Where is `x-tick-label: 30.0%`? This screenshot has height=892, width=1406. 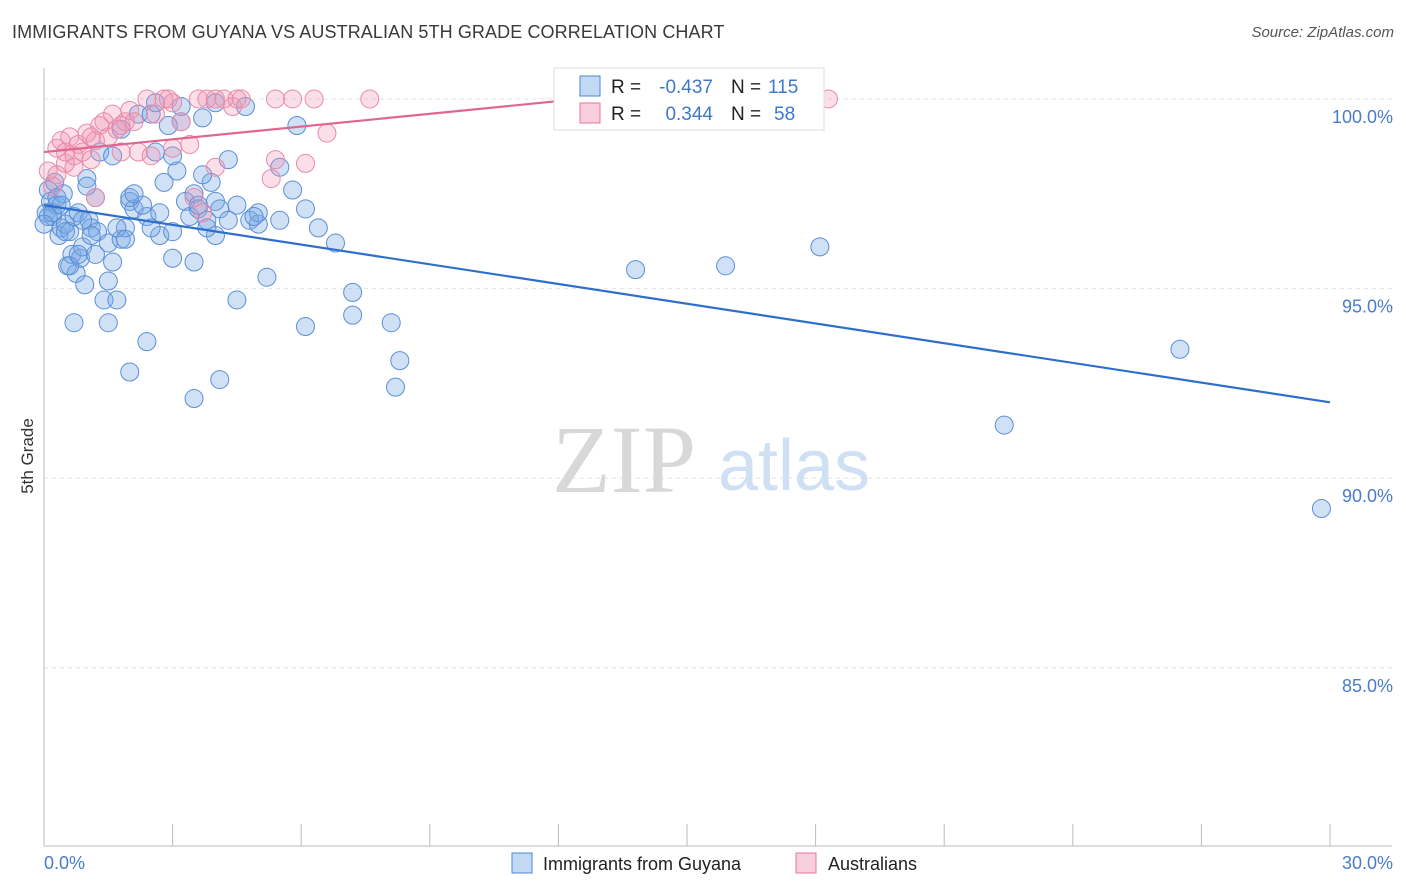 x-tick-label: 30.0% is located at coordinates (1367, 863).